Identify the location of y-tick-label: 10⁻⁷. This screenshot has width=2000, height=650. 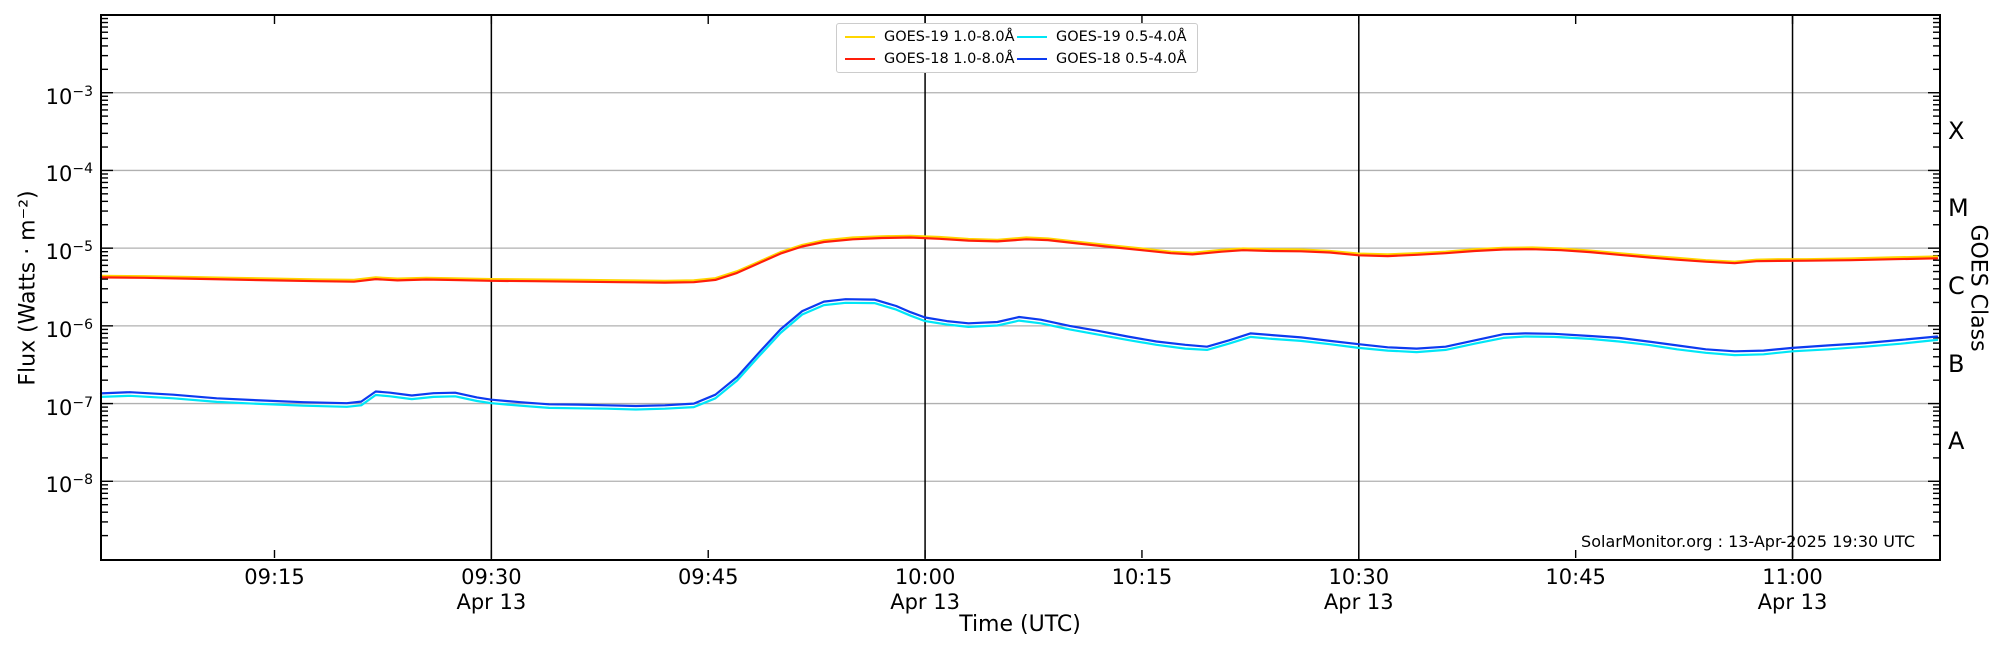
(69, 407).